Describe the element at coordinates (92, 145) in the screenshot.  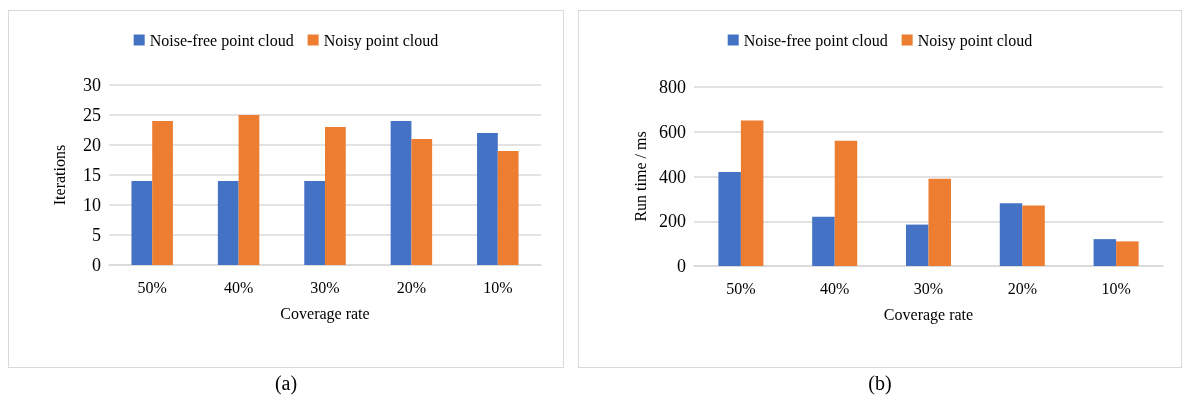
I see `y-tick-label: 20` at that location.